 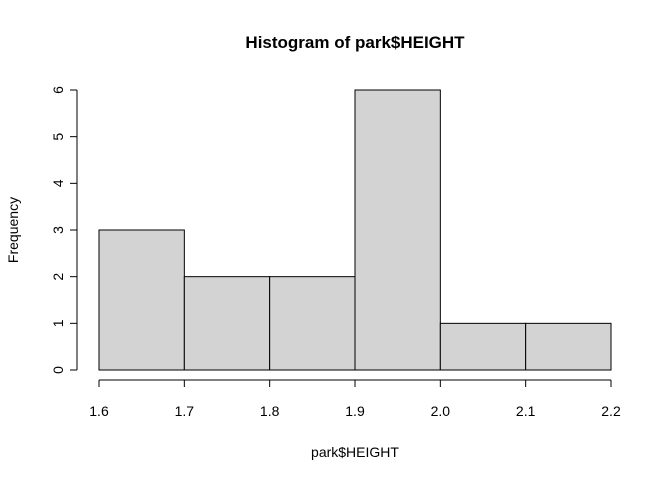 What do you see at coordinates (58, 370) in the screenshot?
I see `y-tick-label: 0` at bounding box center [58, 370].